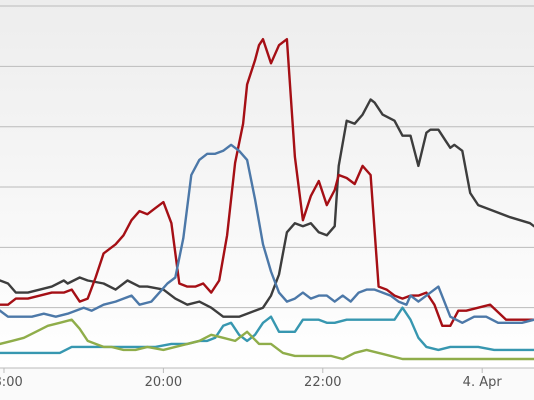  Describe the element at coordinates (163, 382) in the screenshot. I see `x-tick-label-1: 20:00` at that location.